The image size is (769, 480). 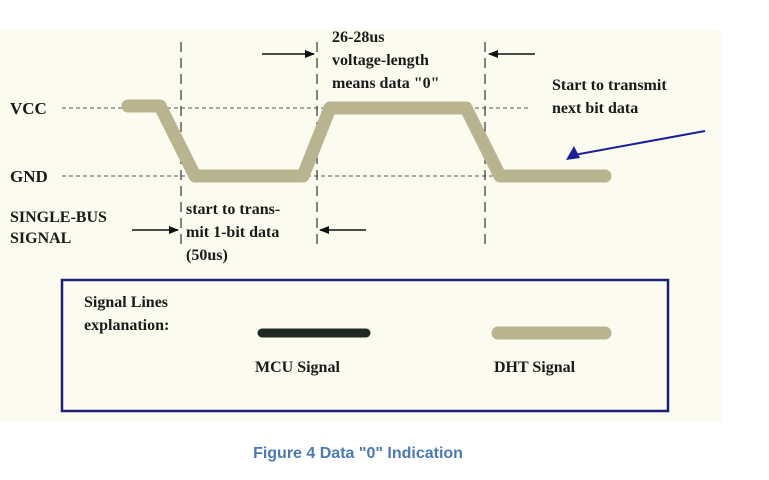 I want to click on low-pulse-text-line2: mit 1-bit data, so click(x=232, y=232).